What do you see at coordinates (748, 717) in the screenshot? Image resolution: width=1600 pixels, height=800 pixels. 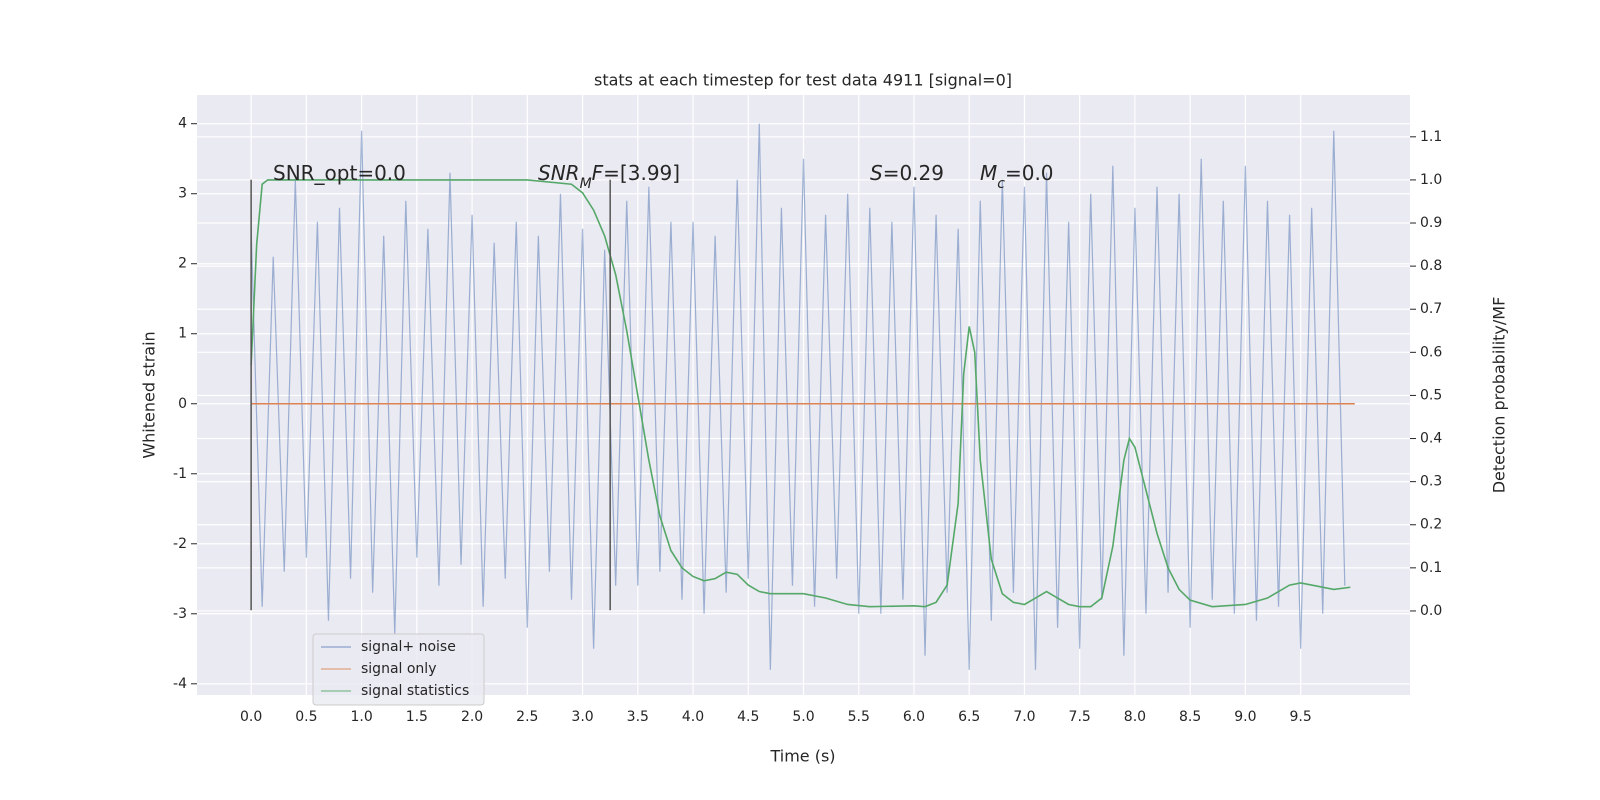 I see `x-tick-label: 4.5` at bounding box center [748, 717].